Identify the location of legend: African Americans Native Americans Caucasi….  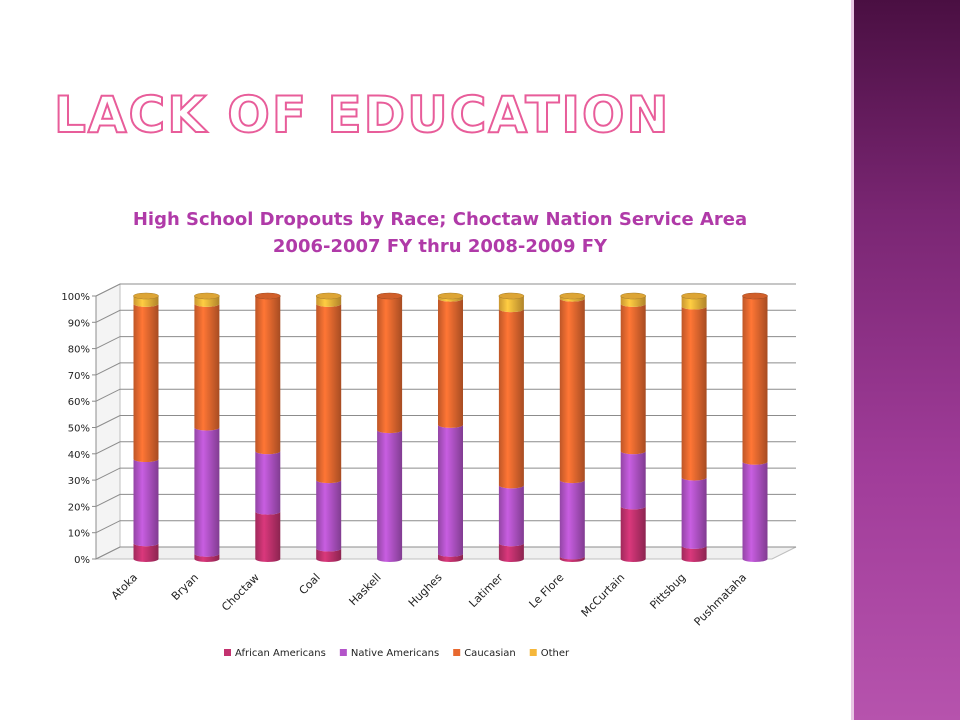
(397, 653).